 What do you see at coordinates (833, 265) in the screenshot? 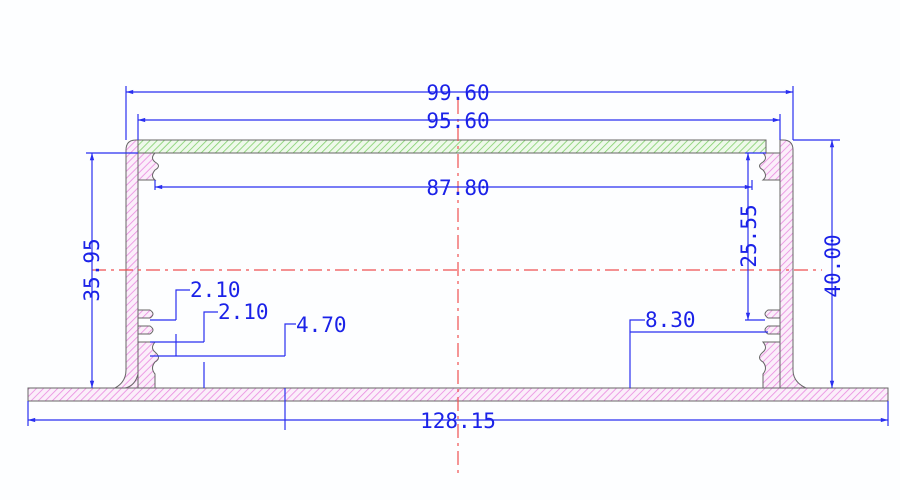
I see `dim-total-height: 40.00` at bounding box center [833, 265].